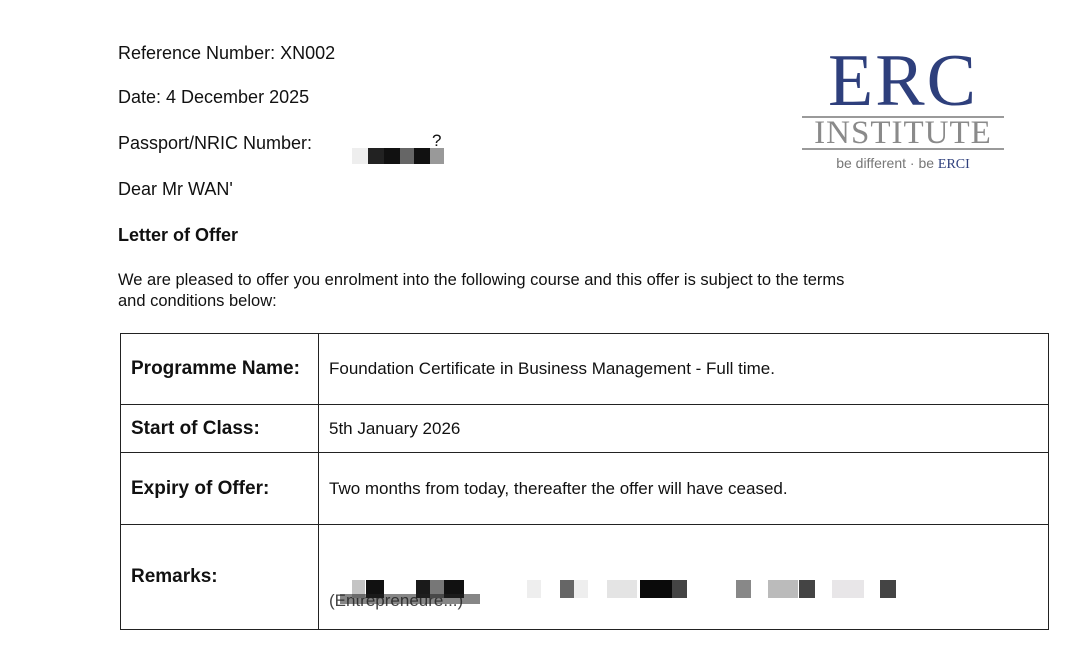 The width and height of the screenshot is (1077, 657). Describe the element at coordinates (178, 235) in the screenshot. I see `letter-title: Letter of Offer` at that location.